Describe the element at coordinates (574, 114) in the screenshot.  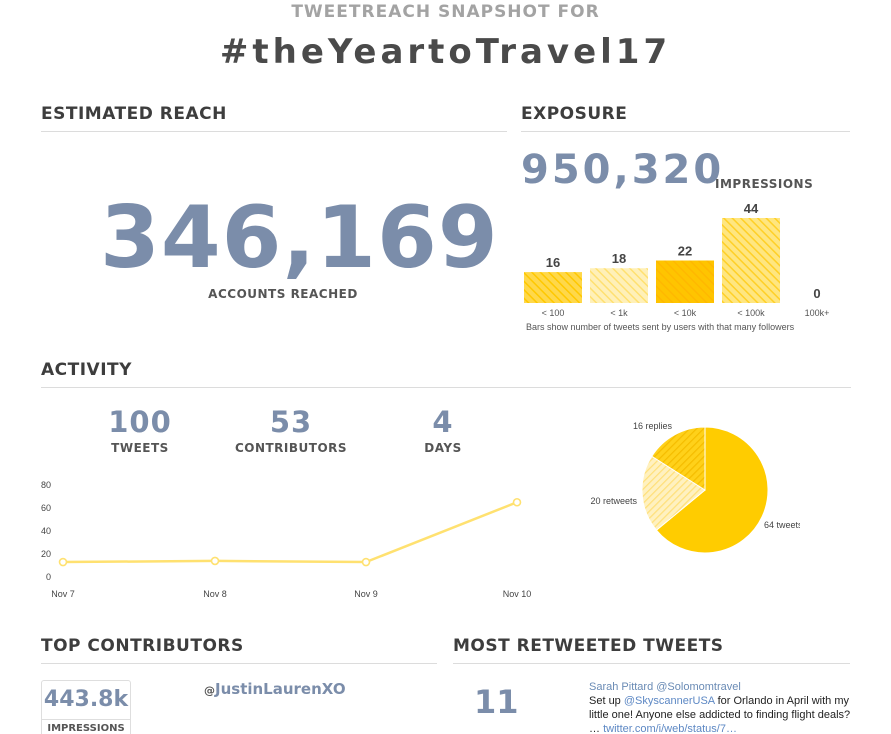
I see `exposure-heading: EXPOSURE` at that location.